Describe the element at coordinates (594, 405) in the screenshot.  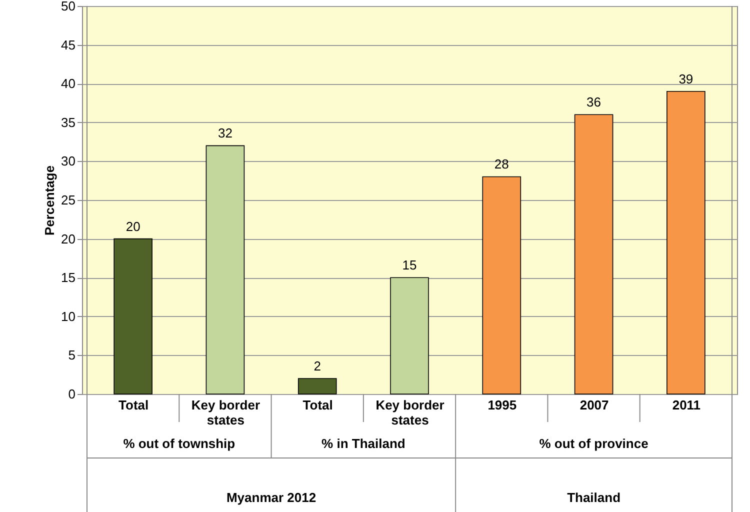
I see `x-tick-label: 2007` at that location.